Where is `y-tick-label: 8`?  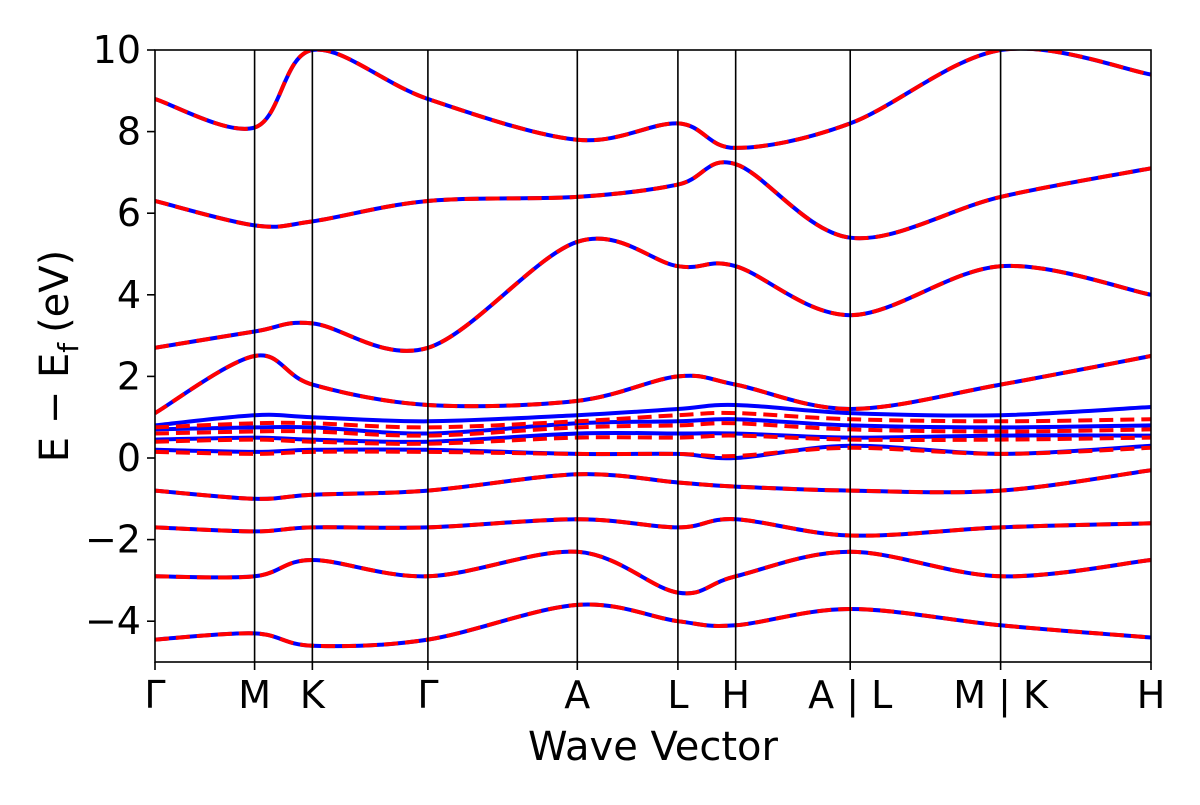
y-tick-label: 8 is located at coordinates (129, 132).